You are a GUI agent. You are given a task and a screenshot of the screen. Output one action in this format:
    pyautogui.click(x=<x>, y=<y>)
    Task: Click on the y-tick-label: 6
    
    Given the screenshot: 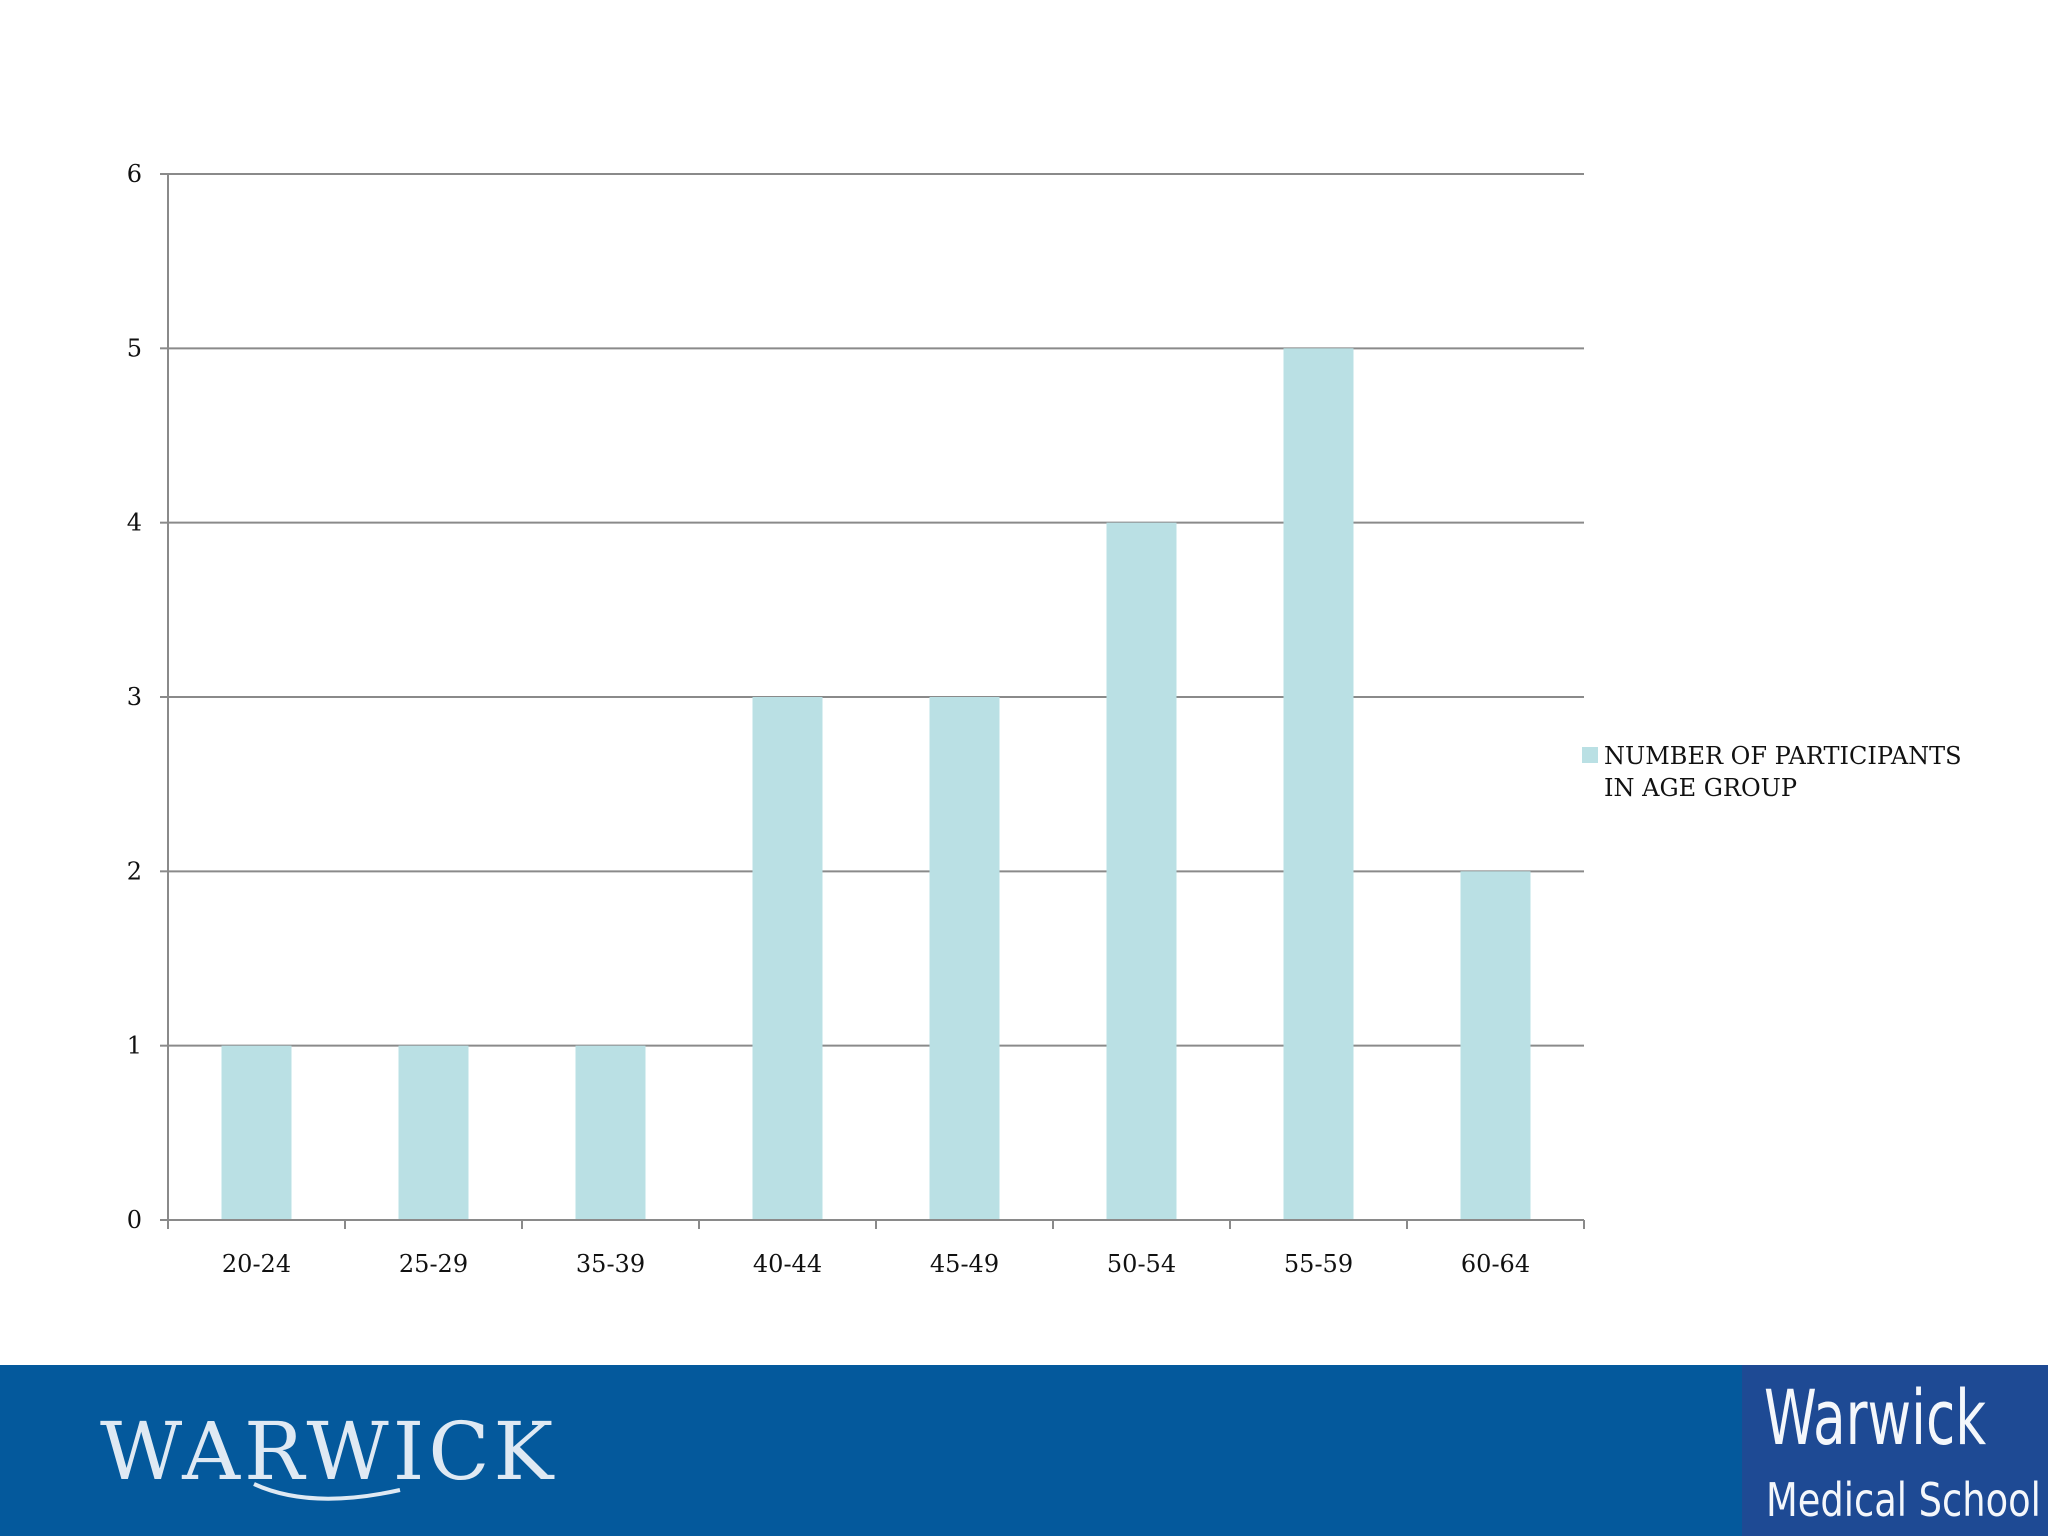 What is the action you would take?
    pyautogui.click(x=134, y=174)
    